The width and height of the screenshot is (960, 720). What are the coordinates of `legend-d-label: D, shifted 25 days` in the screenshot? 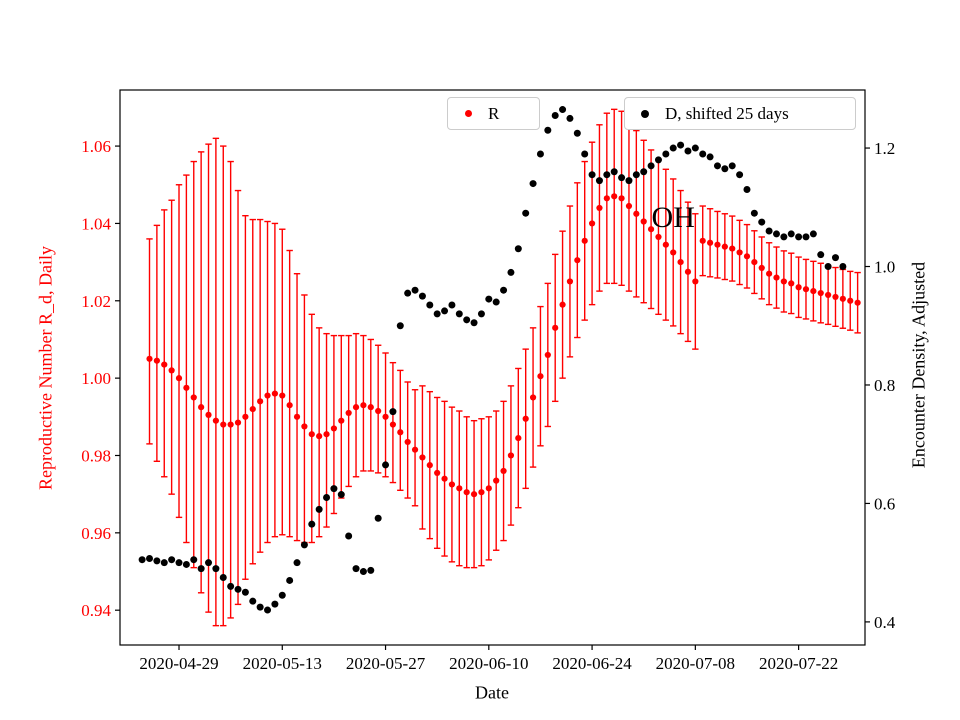 It's located at (727, 113).